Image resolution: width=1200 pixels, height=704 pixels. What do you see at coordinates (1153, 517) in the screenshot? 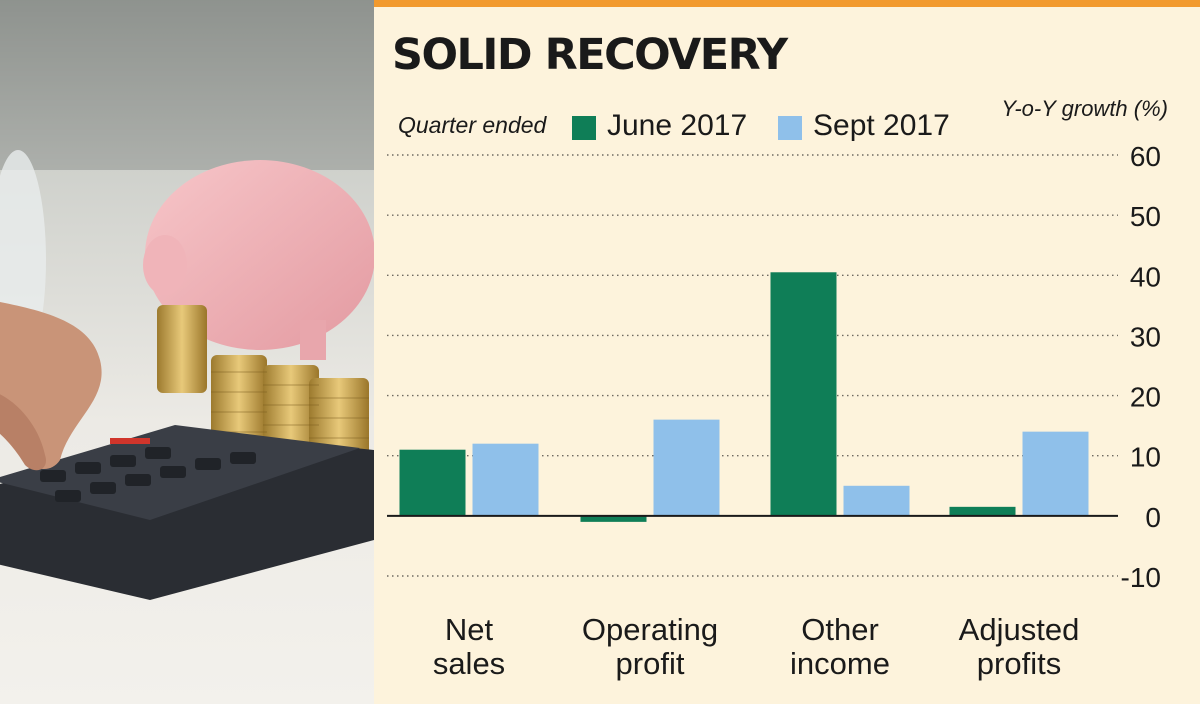
I see `y-tick-label: 0` at bounding box center [1153, 517].